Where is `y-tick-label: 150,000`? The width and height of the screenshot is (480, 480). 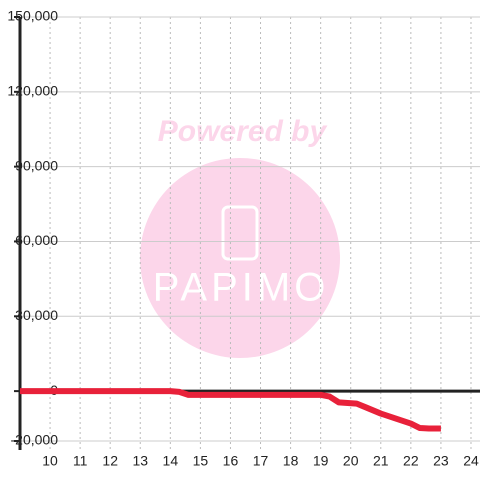
y-tick-label: 150,000 is located at coordinates (32, 16).